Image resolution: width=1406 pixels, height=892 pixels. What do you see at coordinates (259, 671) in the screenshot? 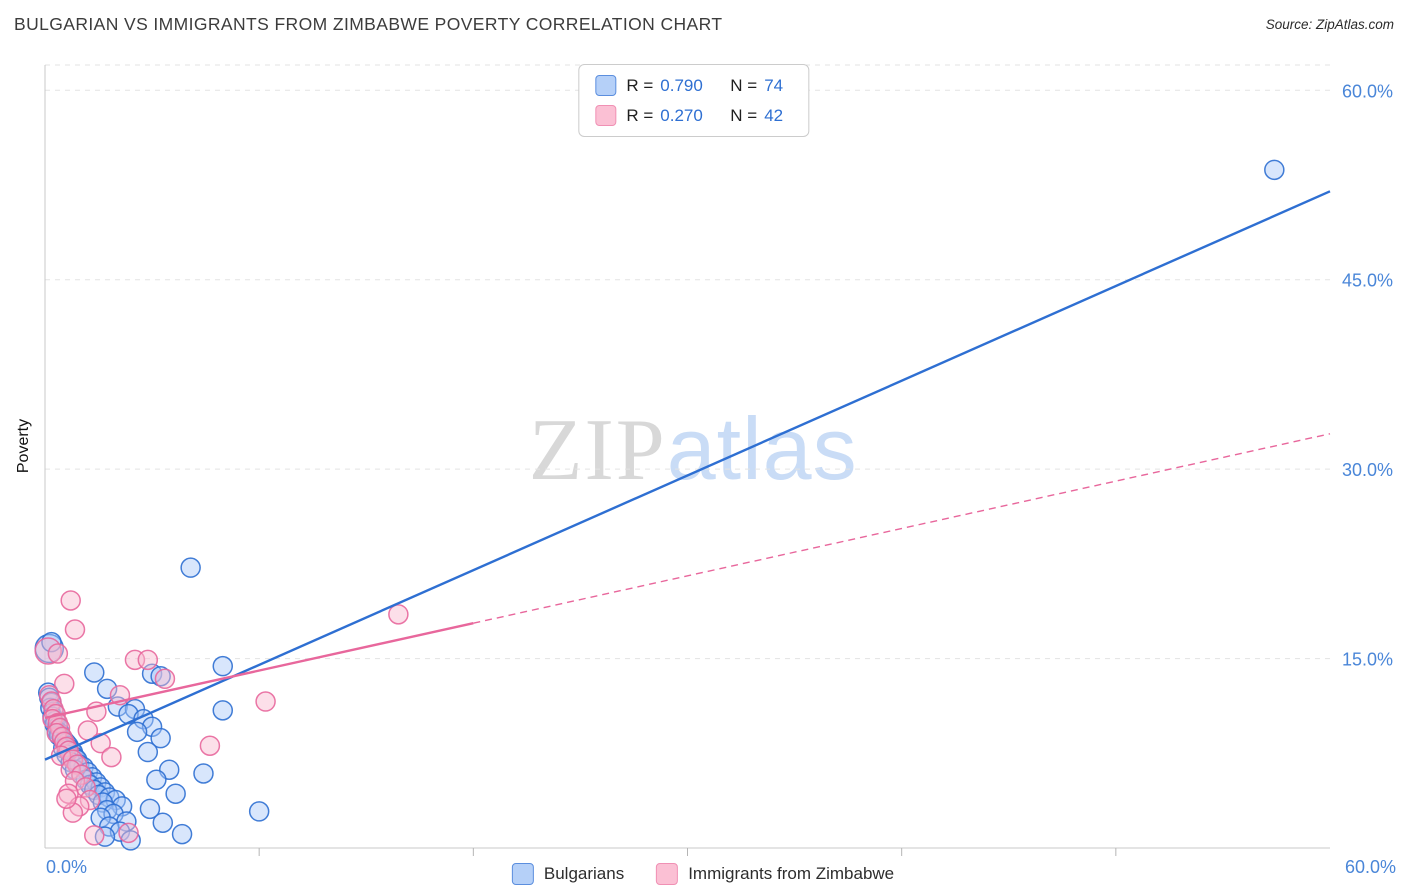
I see `trendline` at bounding box center [259, 671].